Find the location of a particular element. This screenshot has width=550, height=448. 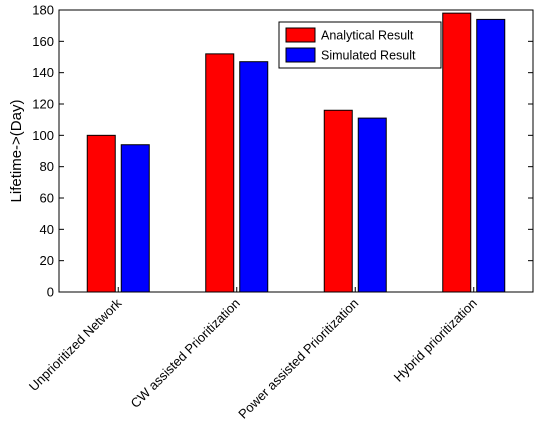

y-tick-label: 40 is located at coordinates (47, 229).